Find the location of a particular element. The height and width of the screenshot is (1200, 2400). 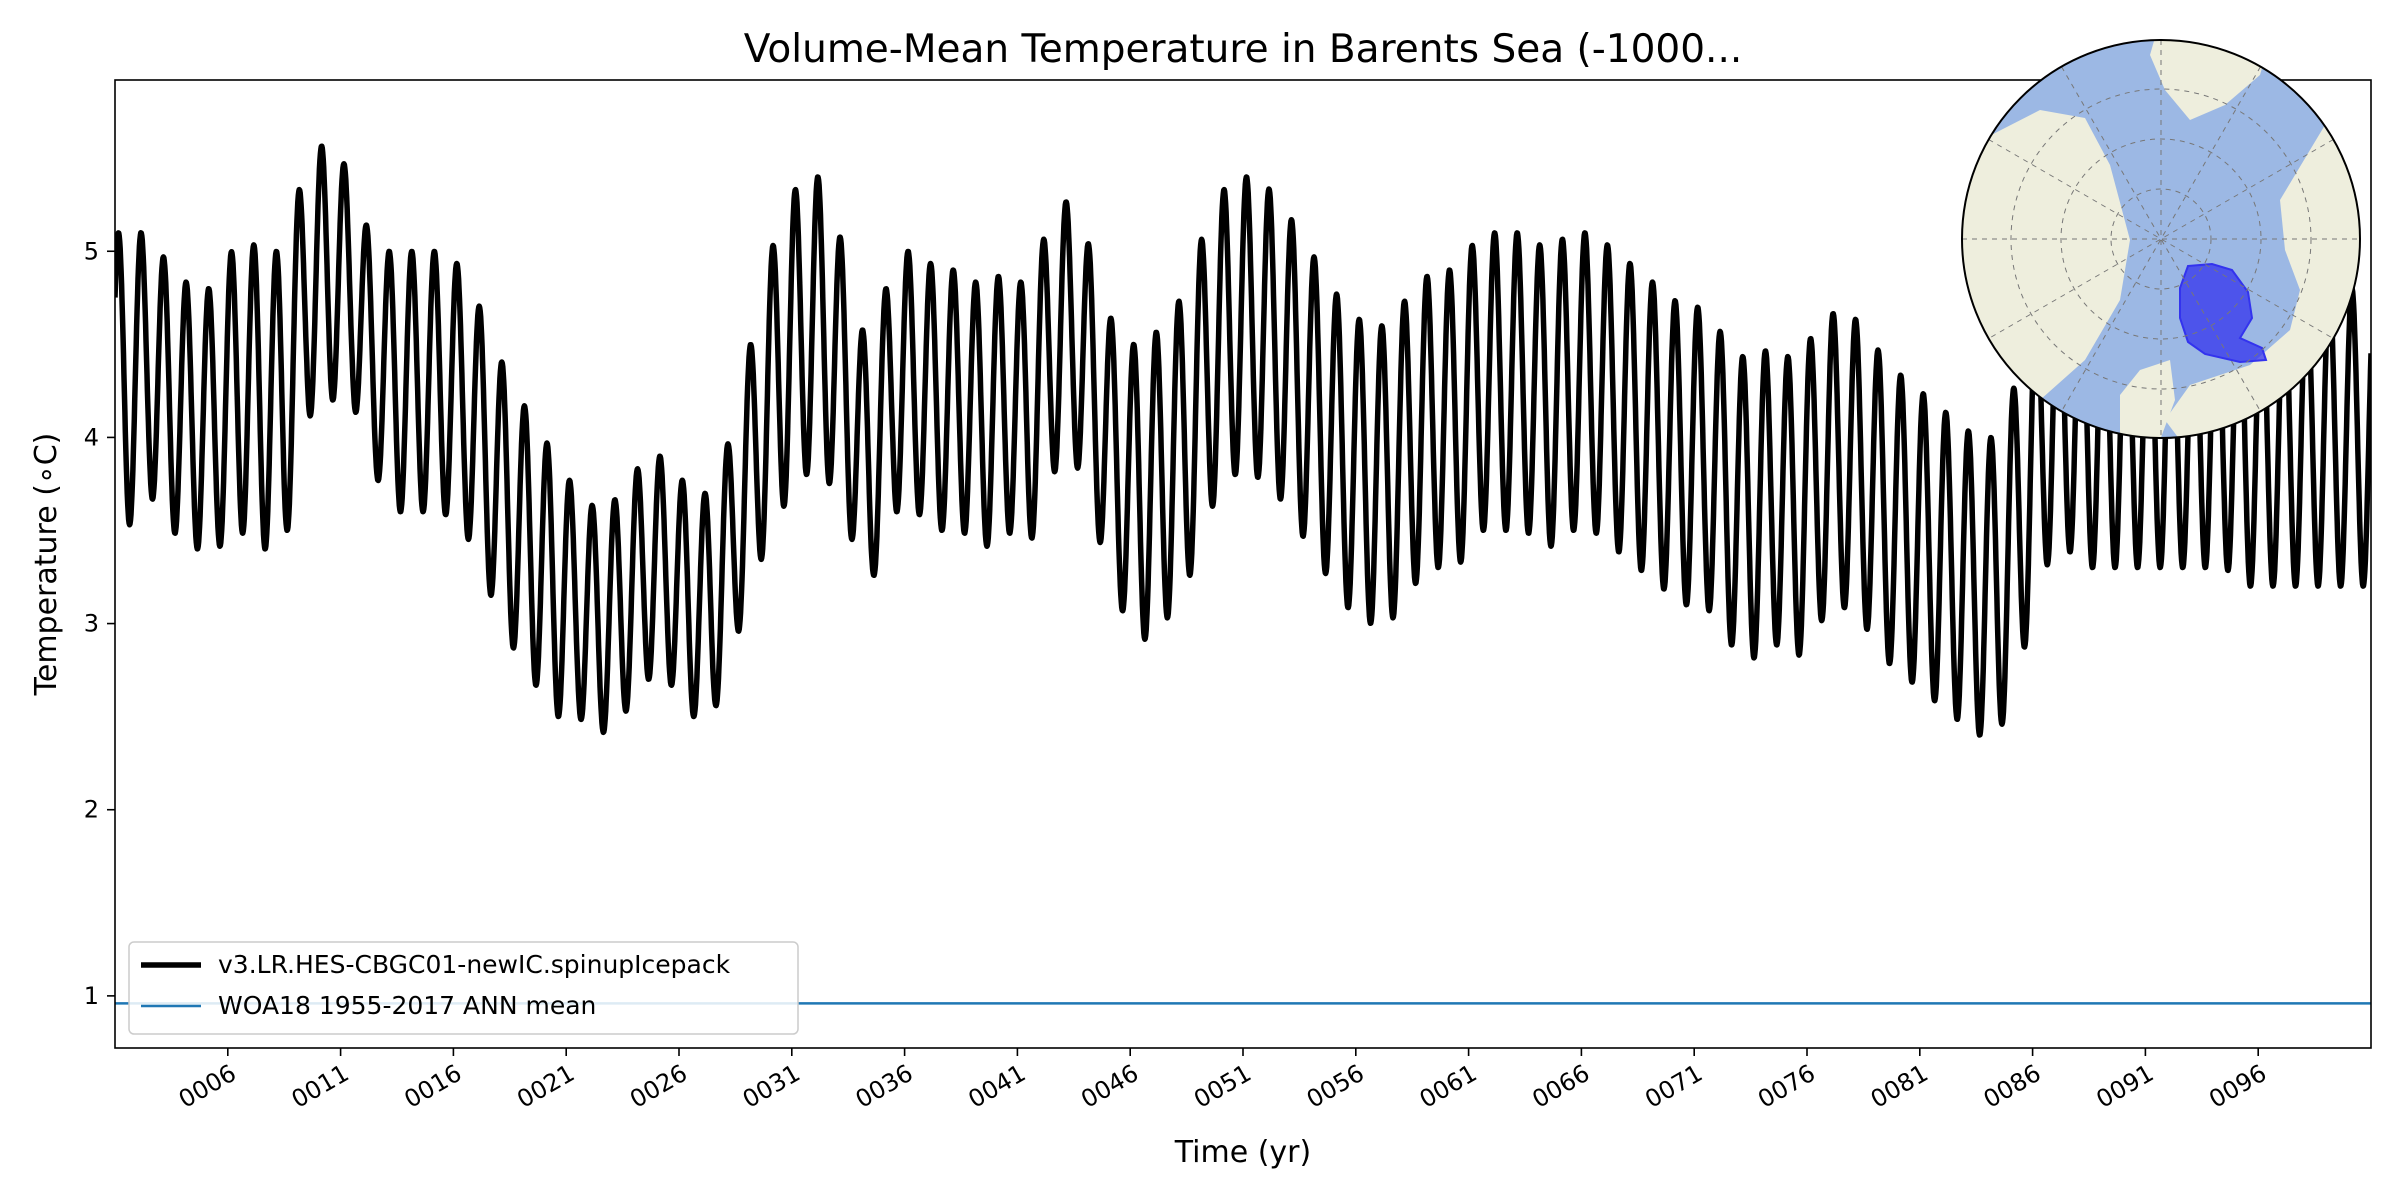

map-land-eurasia is located at coordinates (2262, 254).